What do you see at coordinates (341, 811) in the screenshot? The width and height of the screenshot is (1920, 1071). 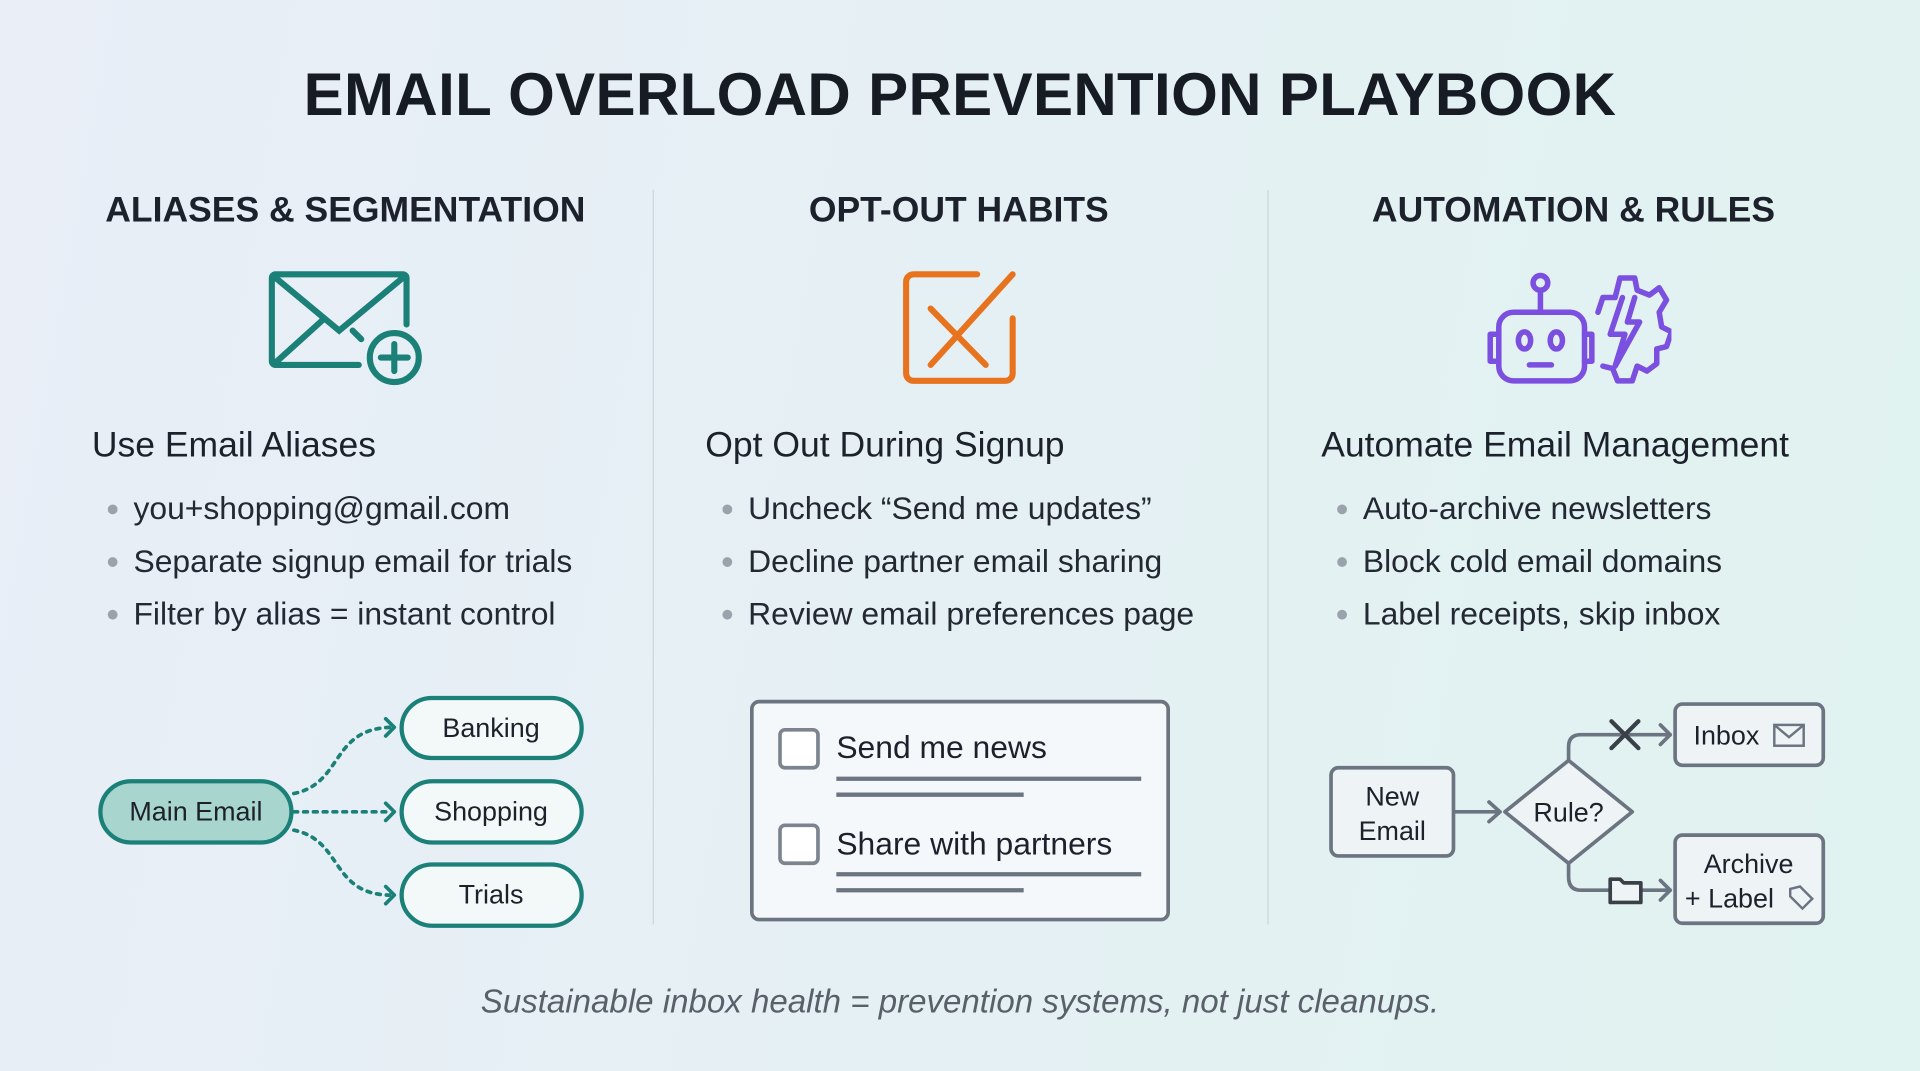 I see `alias-routing-diagram: Main Email Banking Shopping Trials` at bounding box center [341, 811].